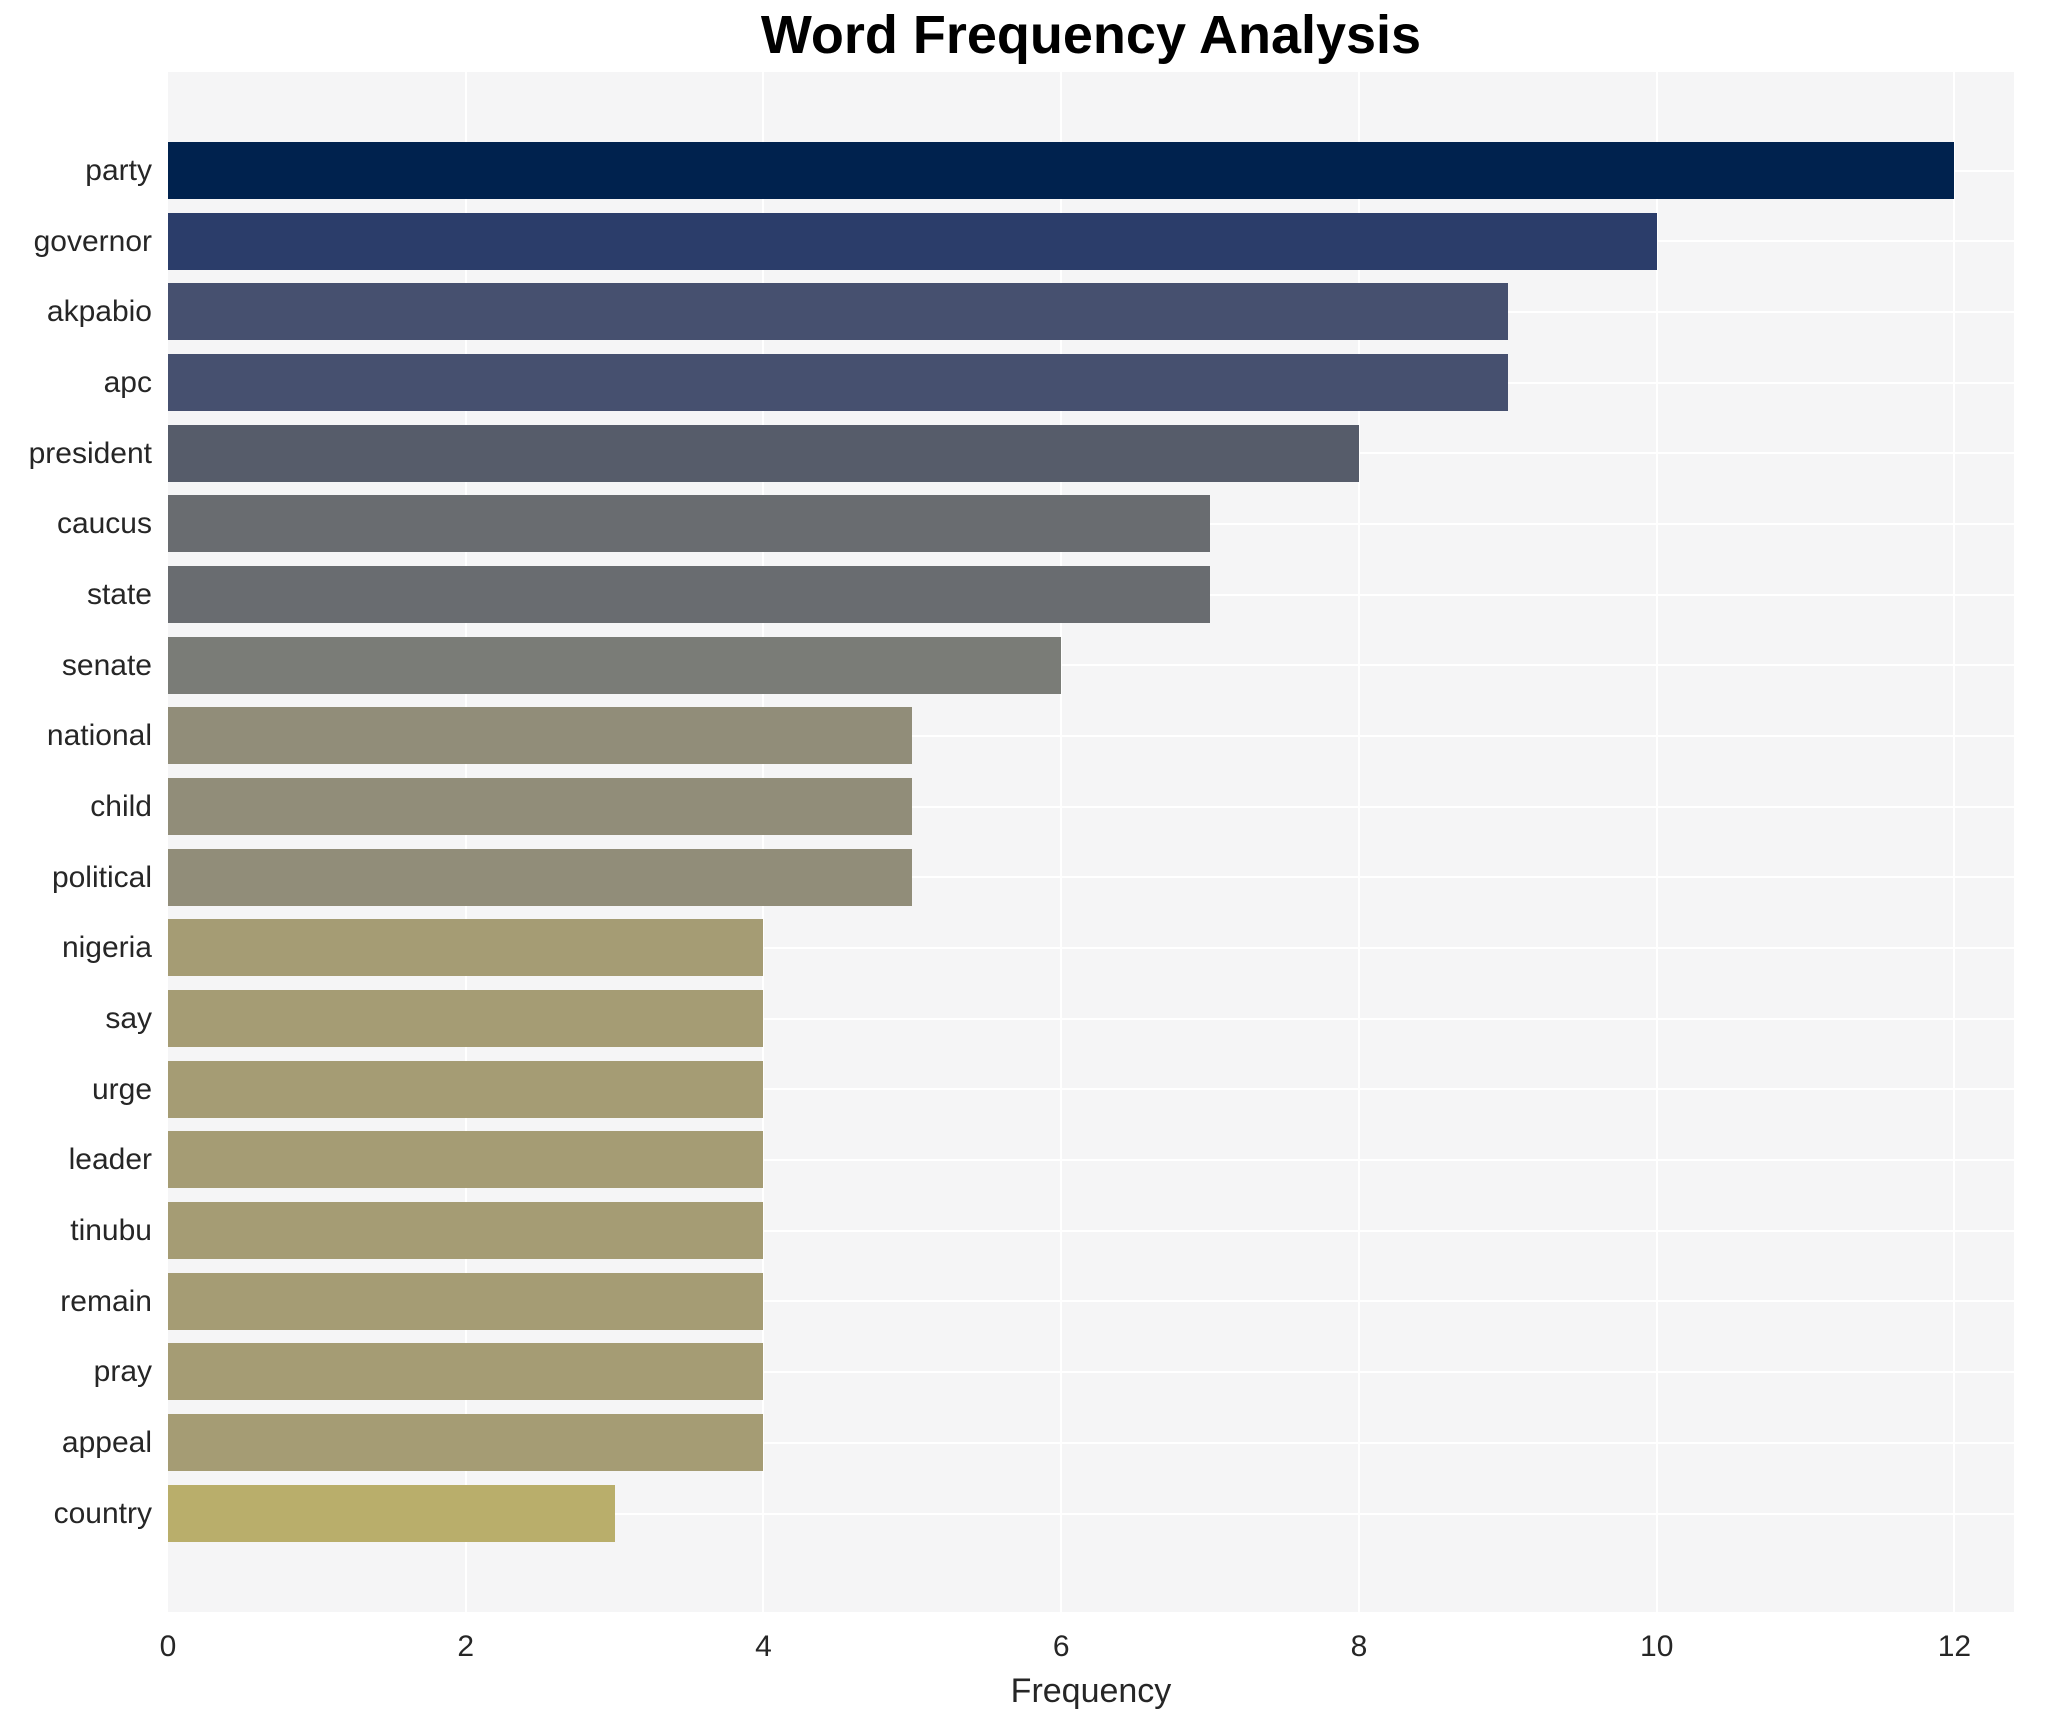 The image size is (2046, 1710). Describe the element at coordinates (104, 524) in the screenshot. I see `category-label-caucus: caucus` at that location.